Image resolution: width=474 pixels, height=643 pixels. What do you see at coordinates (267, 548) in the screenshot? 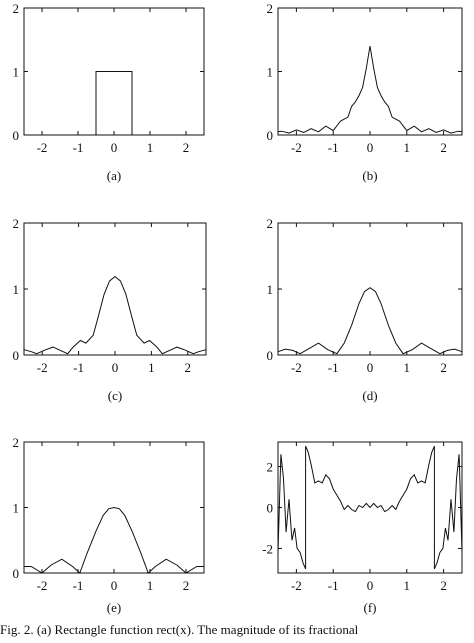
I see `y-tick-label: -2` at bounding box center [267, 548].